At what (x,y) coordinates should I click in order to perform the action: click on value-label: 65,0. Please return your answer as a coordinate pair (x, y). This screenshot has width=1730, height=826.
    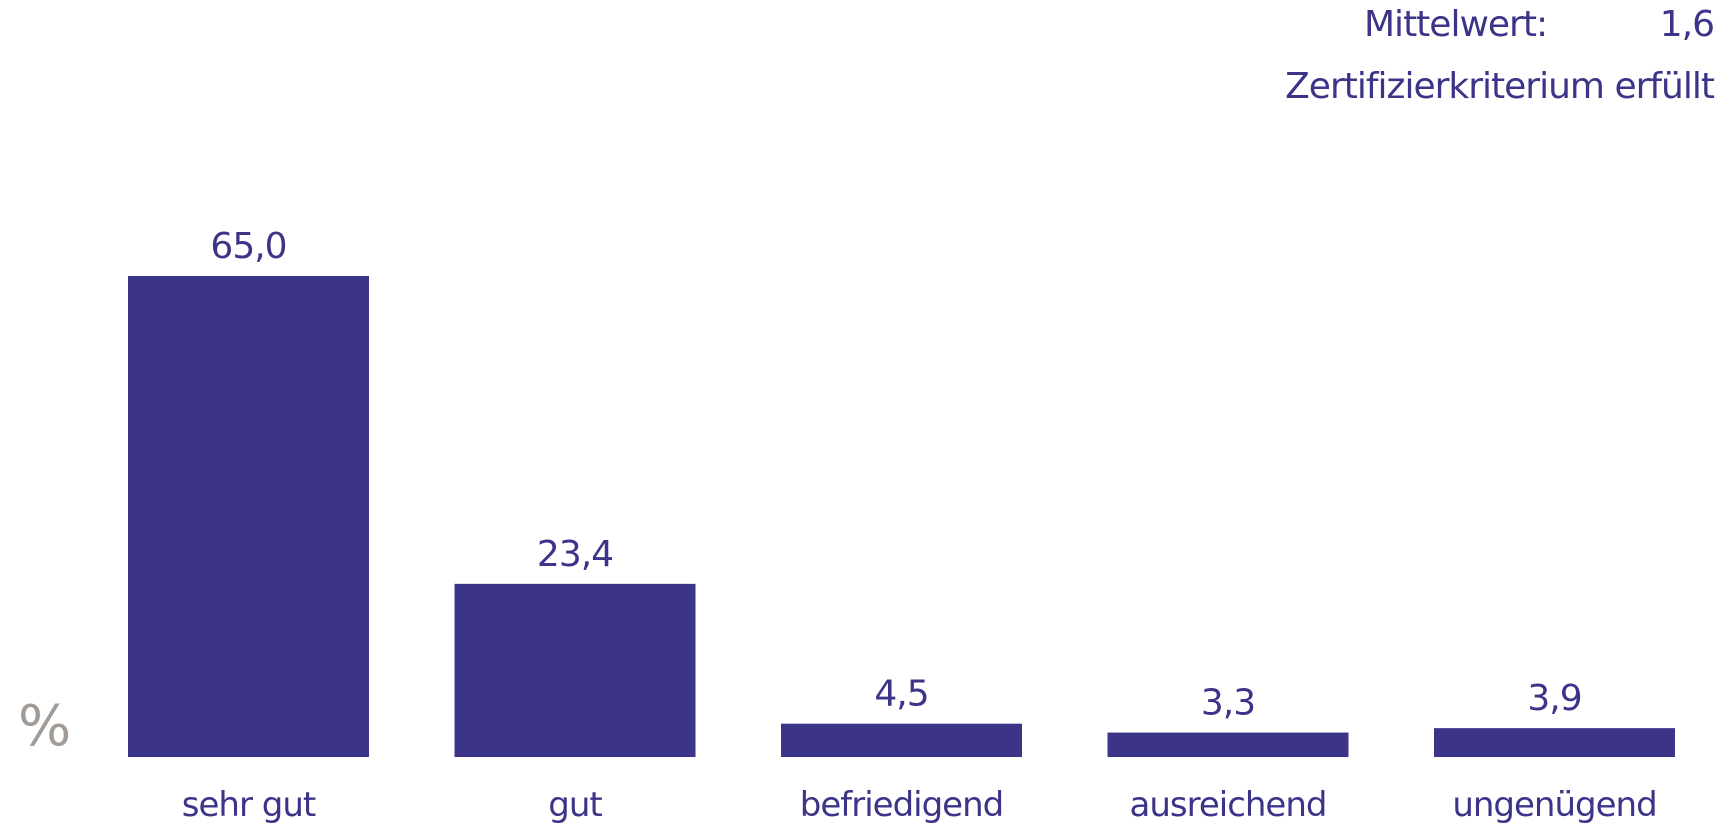
    Looking at the image, I should click on (248, 246).